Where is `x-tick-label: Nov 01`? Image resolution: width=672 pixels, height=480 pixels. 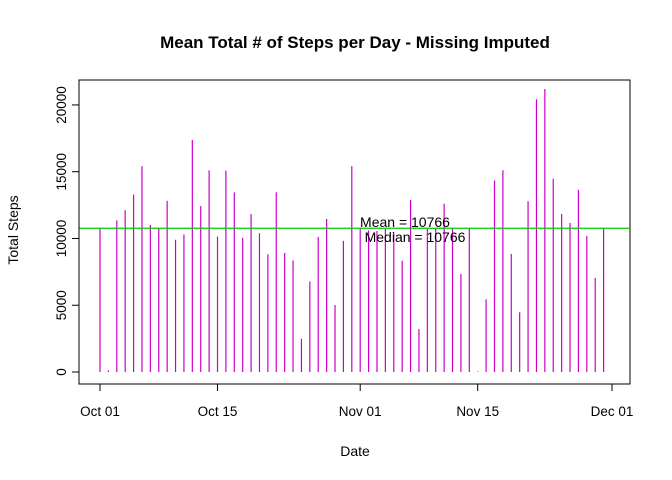
x-tick-label: Nov 01 is located at coordinates (360, 411).